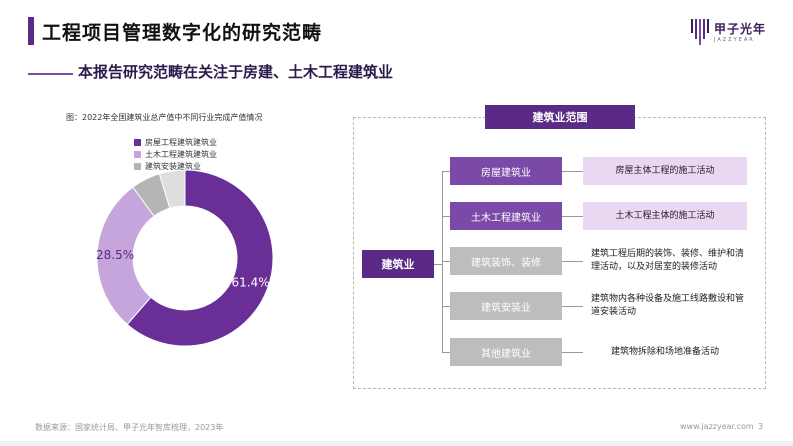 The height and width of the screenshot is (446, 793). I want to click on brand-logo: 甲子光年 JAZZYEAR, so click(728, 31).